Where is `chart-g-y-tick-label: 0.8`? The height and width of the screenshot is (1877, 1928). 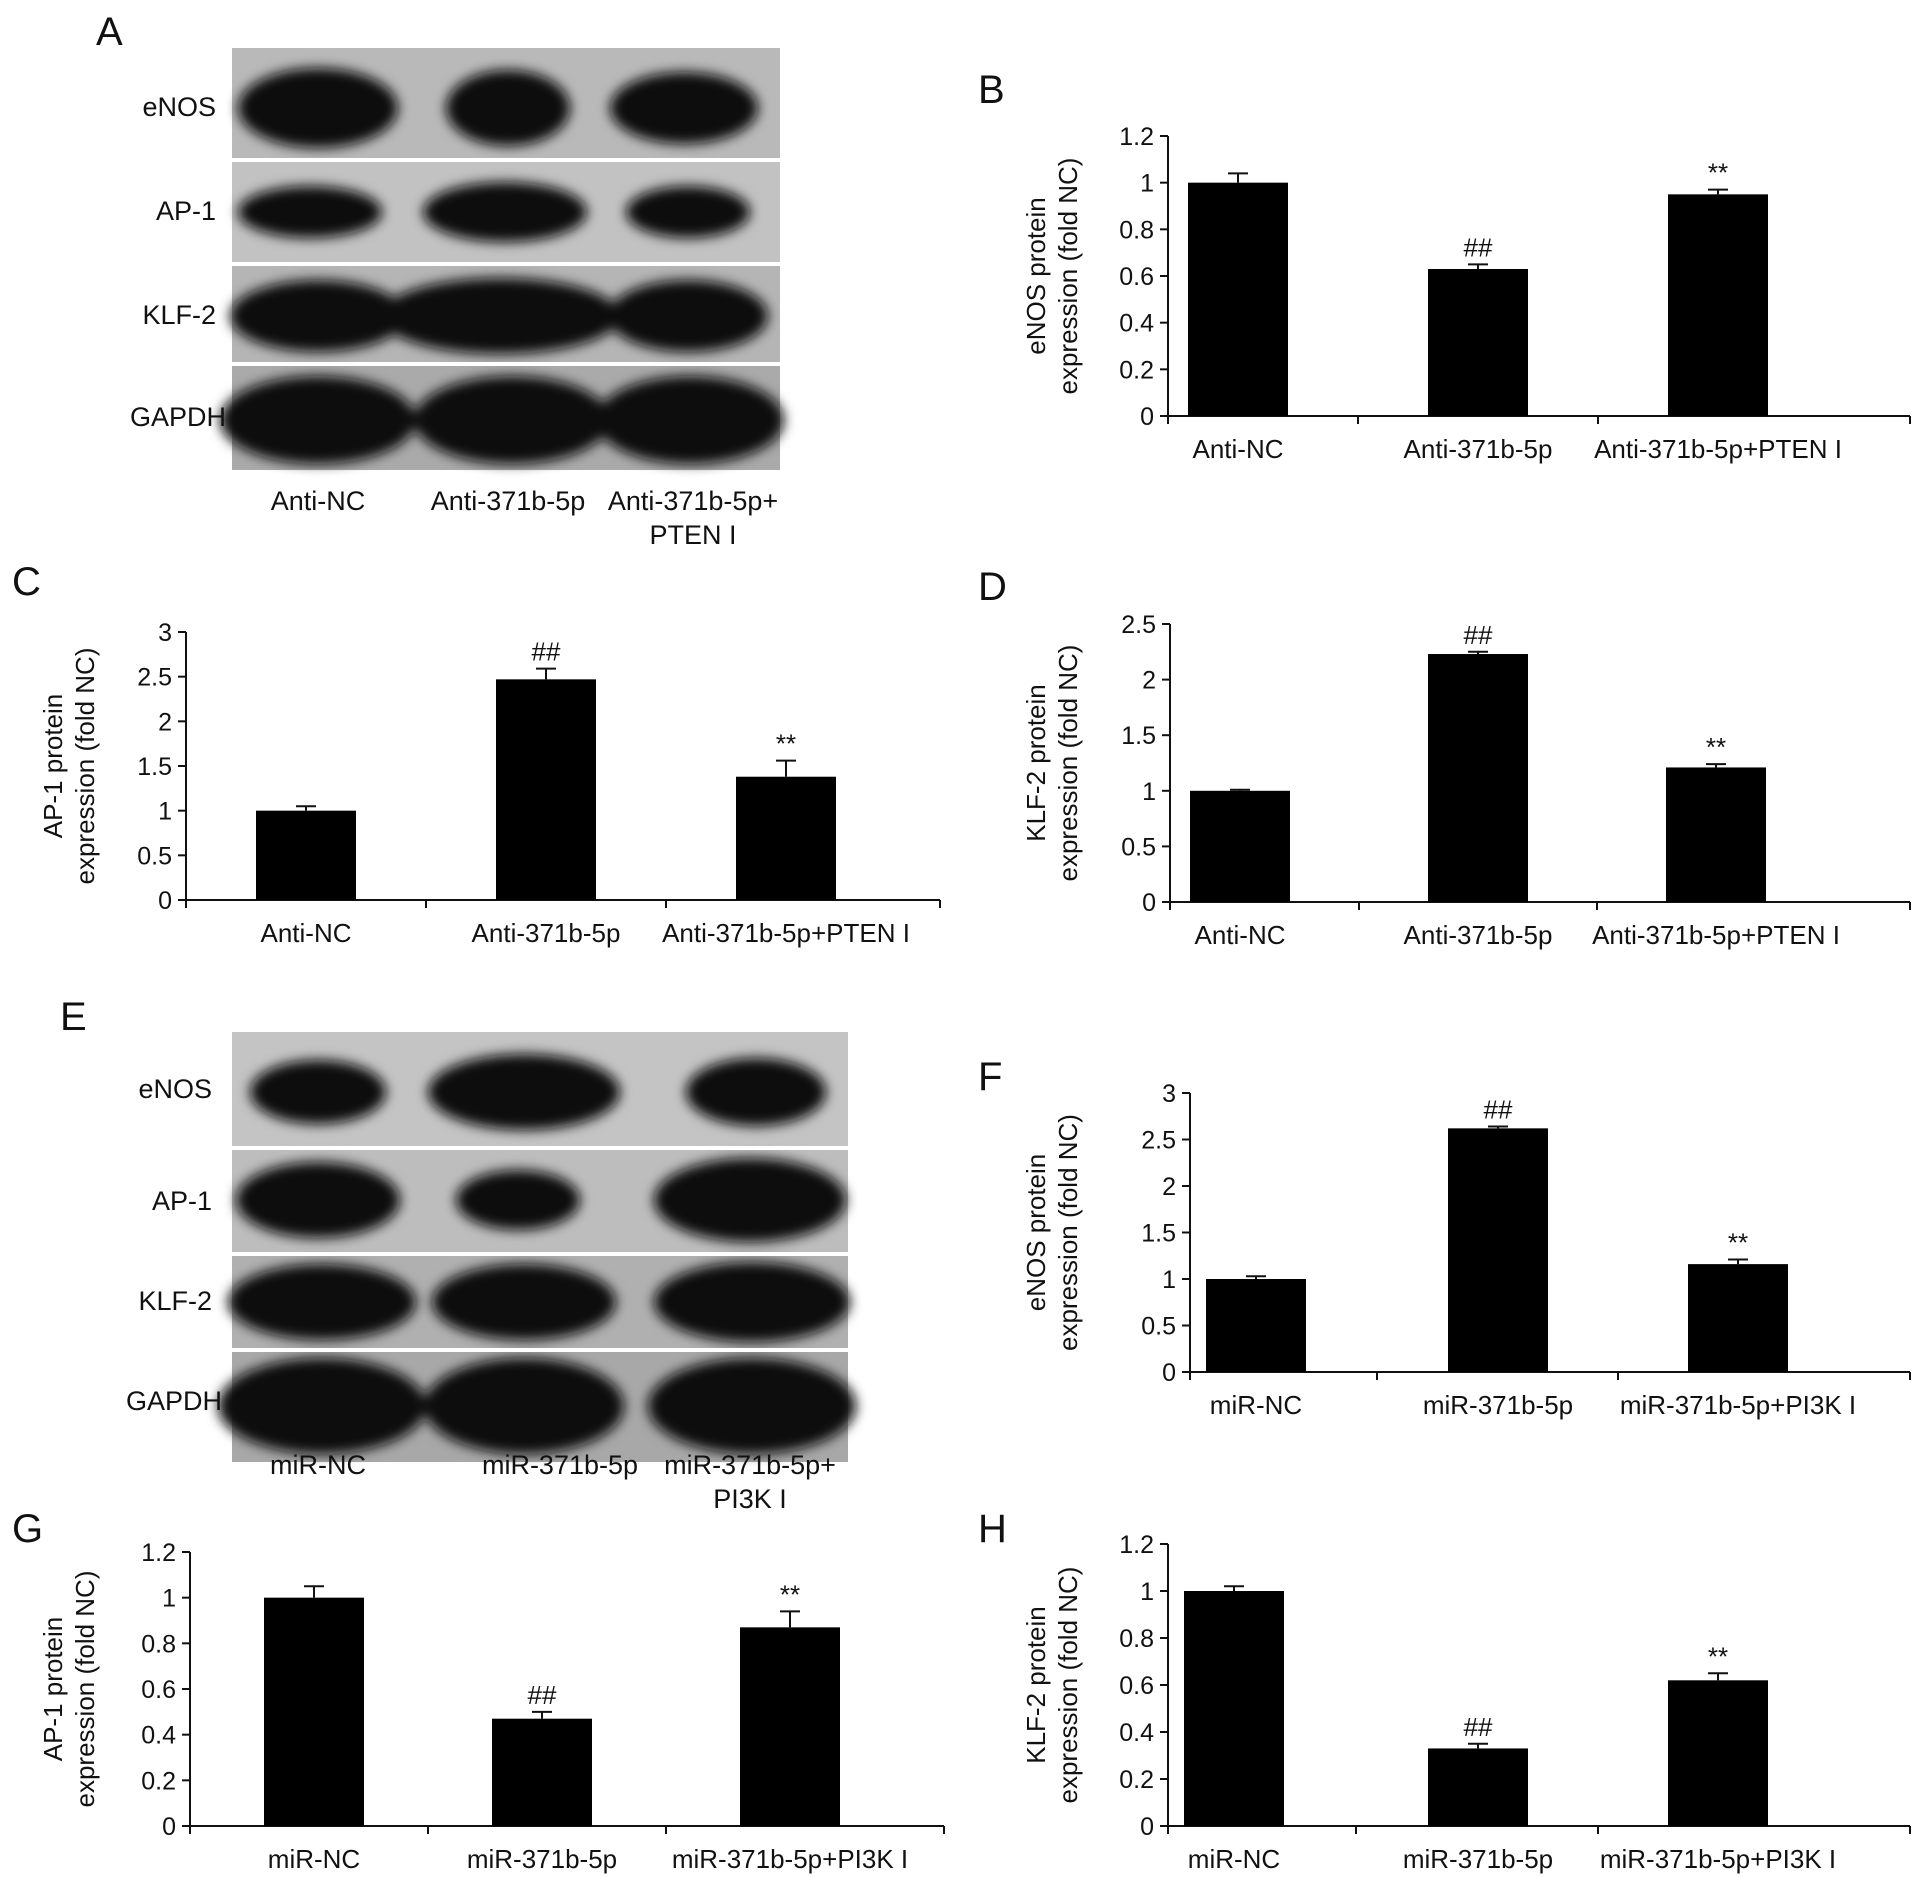 chart-g-y-tick-label: 0.8 is located at coordinates (158, 1644).